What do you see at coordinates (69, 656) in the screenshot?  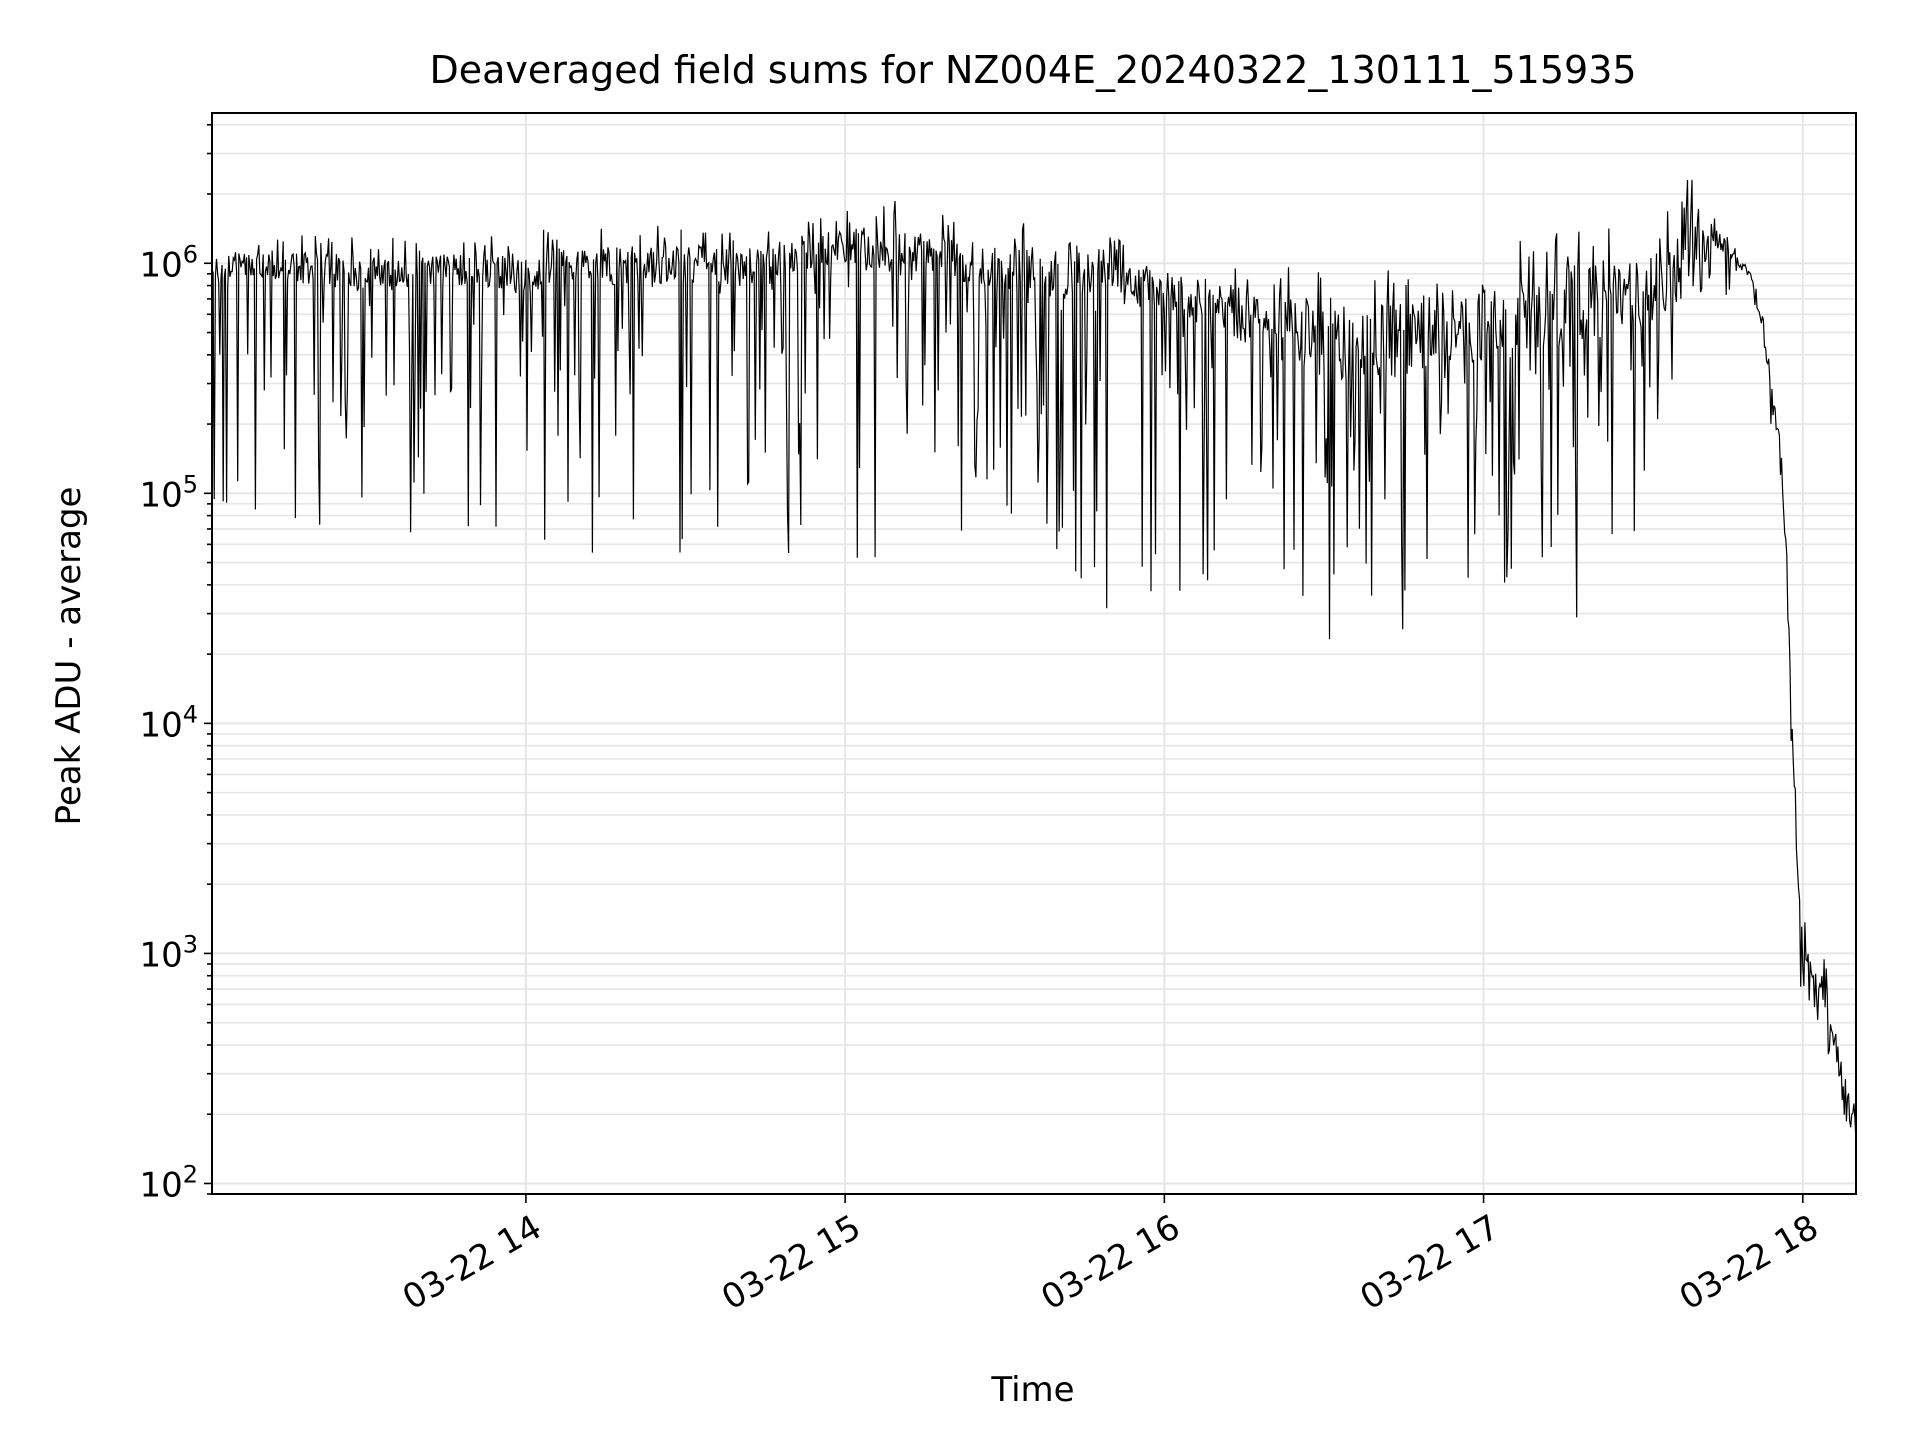 I see `y-axis-label: Peak ADU - average` at bounding box center [69, 656].